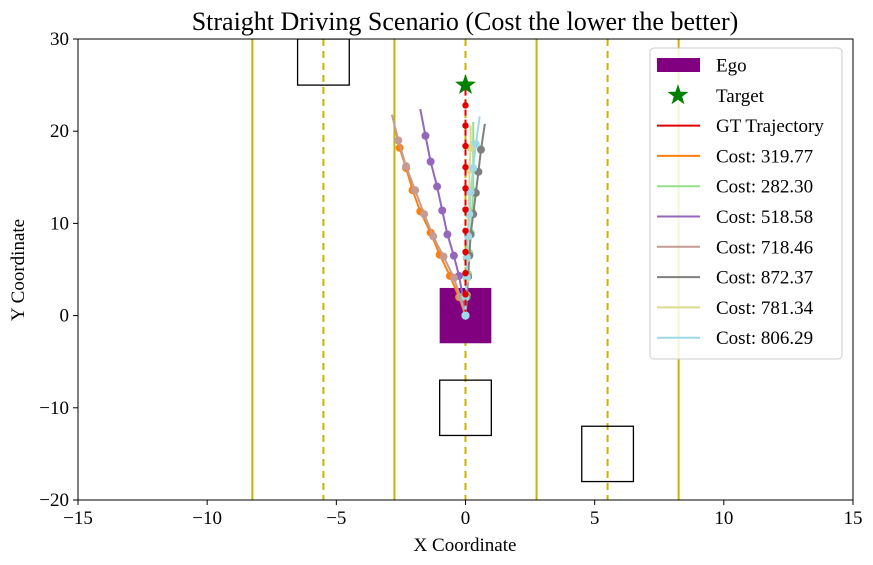  I want to click on legend-label: Cost: 872.37, so click(764, 278).